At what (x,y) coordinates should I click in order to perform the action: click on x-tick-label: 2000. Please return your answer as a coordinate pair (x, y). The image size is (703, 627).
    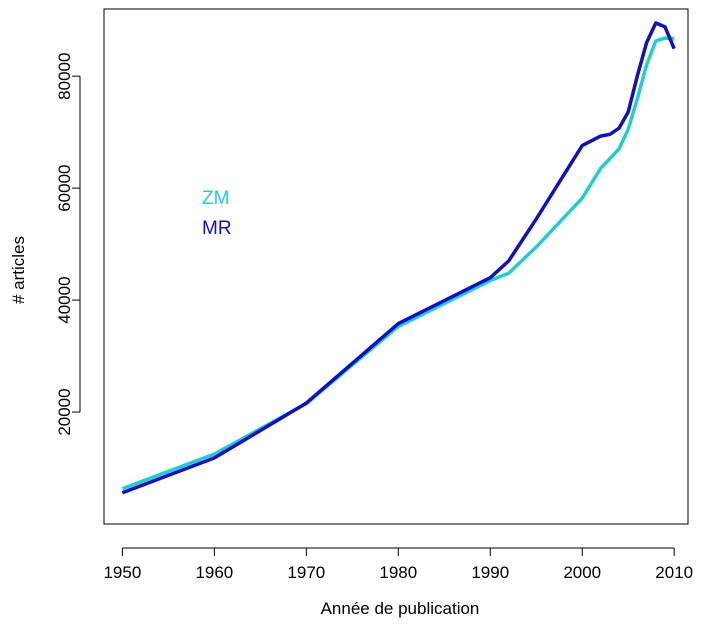
    Looking at the image, I should click on (582, 572).